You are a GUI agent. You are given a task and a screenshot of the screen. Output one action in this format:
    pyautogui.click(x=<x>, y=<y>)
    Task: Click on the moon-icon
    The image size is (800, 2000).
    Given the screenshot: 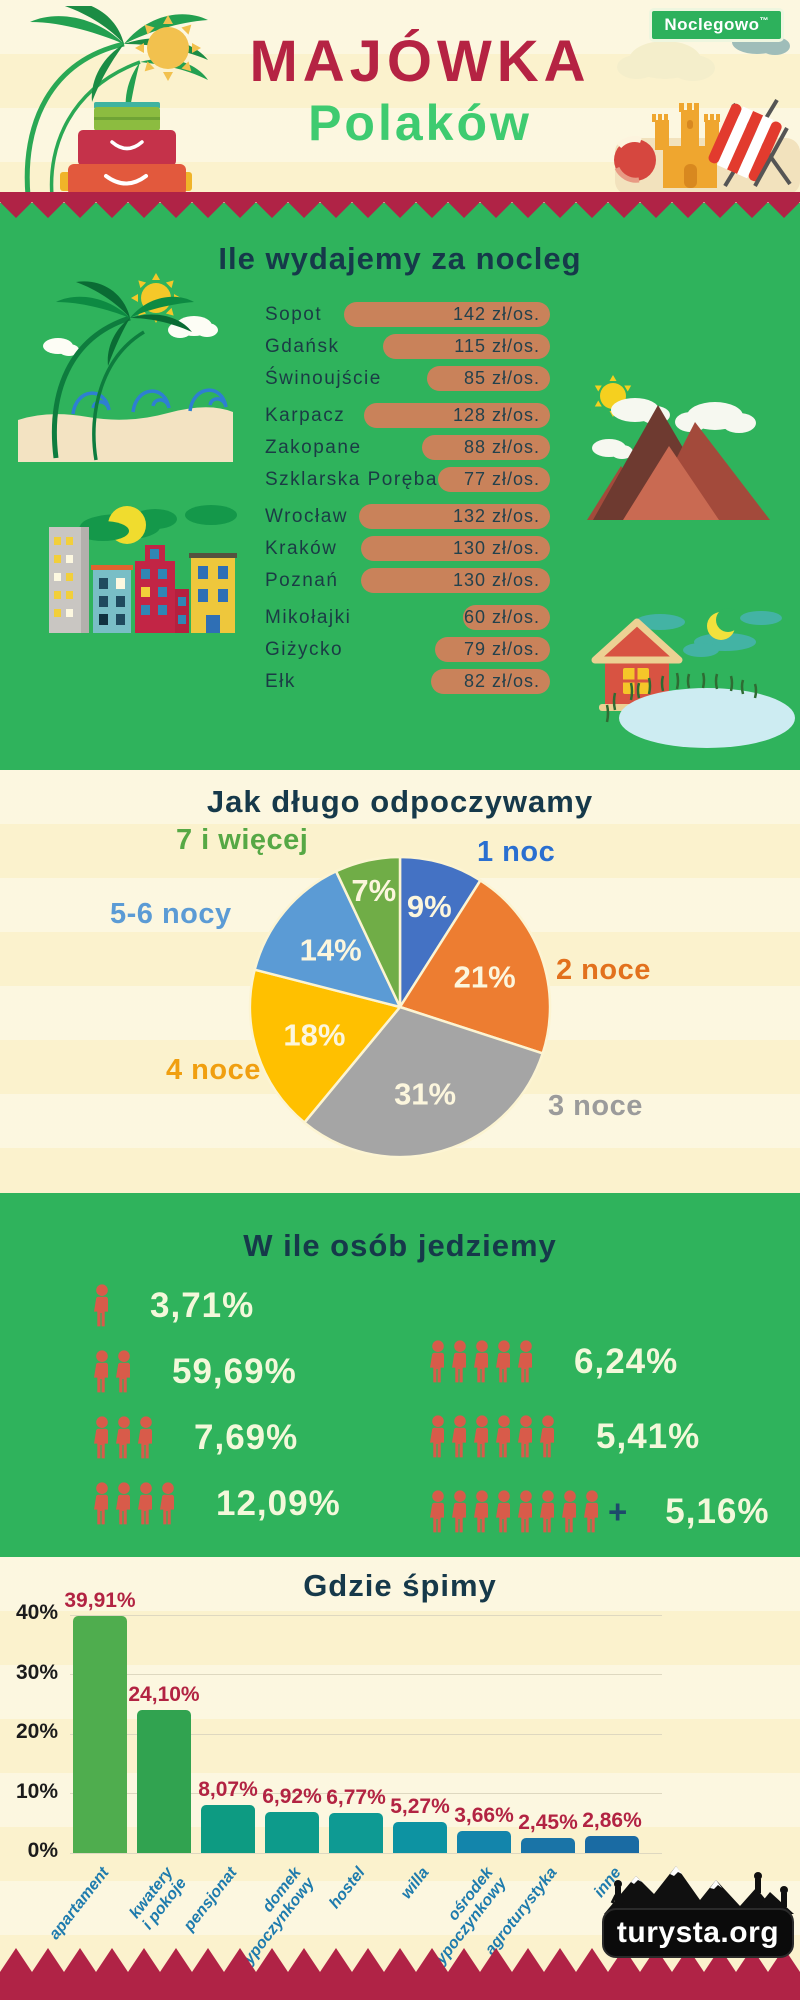 What is the action you would take?
    pyautogui.click(x=723, y=624)
    